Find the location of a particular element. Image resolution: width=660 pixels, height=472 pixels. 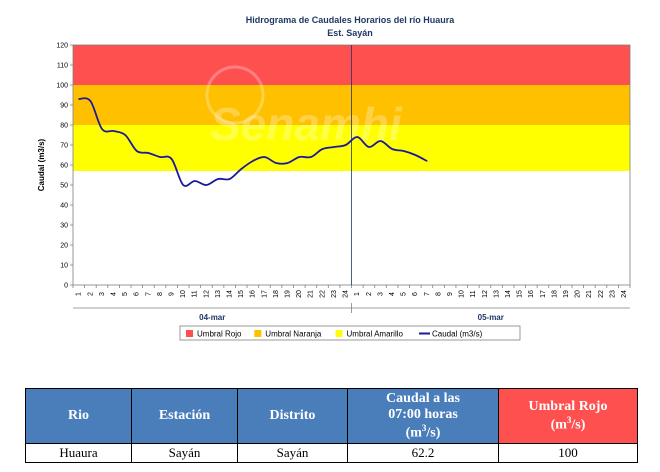

x-tick-label: 14 is located at coordinates (230, 294).